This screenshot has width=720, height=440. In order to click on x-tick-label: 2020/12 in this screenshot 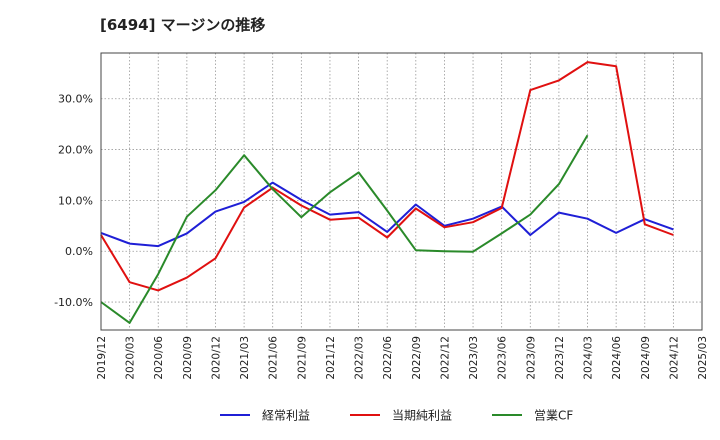, I will do `click(216, 358)`.